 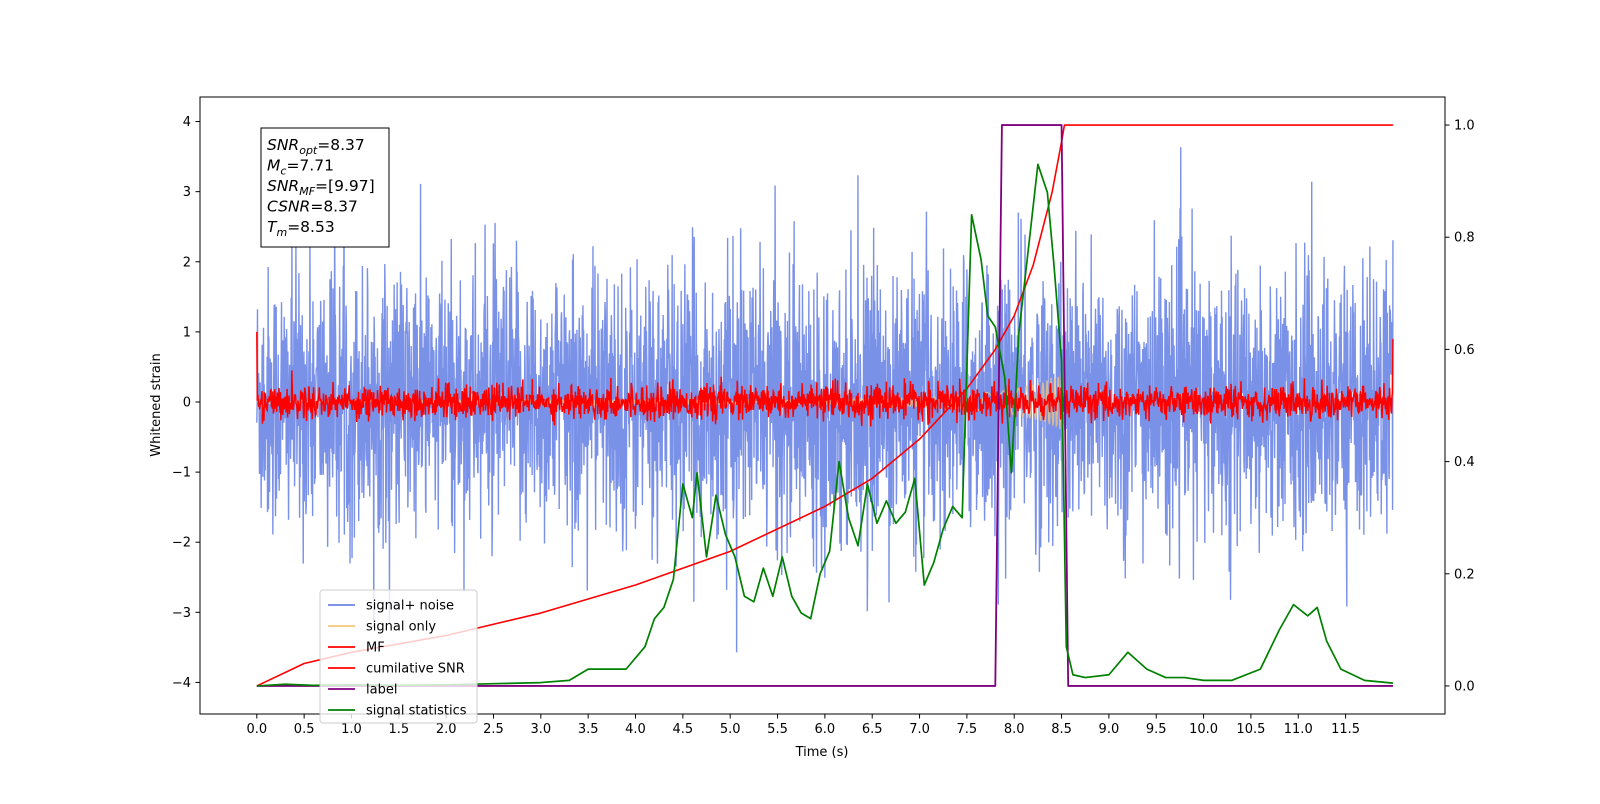 What do you see at coordinates (635, 729) in the screenshot?
I see `x-tick-label: 4.0` at bounding box center [635, 729].